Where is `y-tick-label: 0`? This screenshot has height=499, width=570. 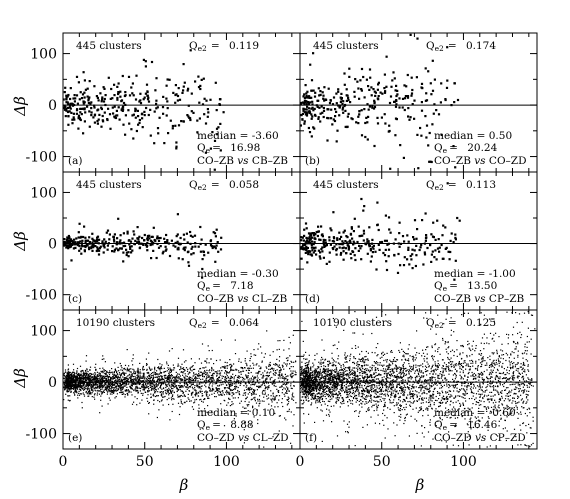 y-tick-label: 0 is located at coordinates (52, 245).